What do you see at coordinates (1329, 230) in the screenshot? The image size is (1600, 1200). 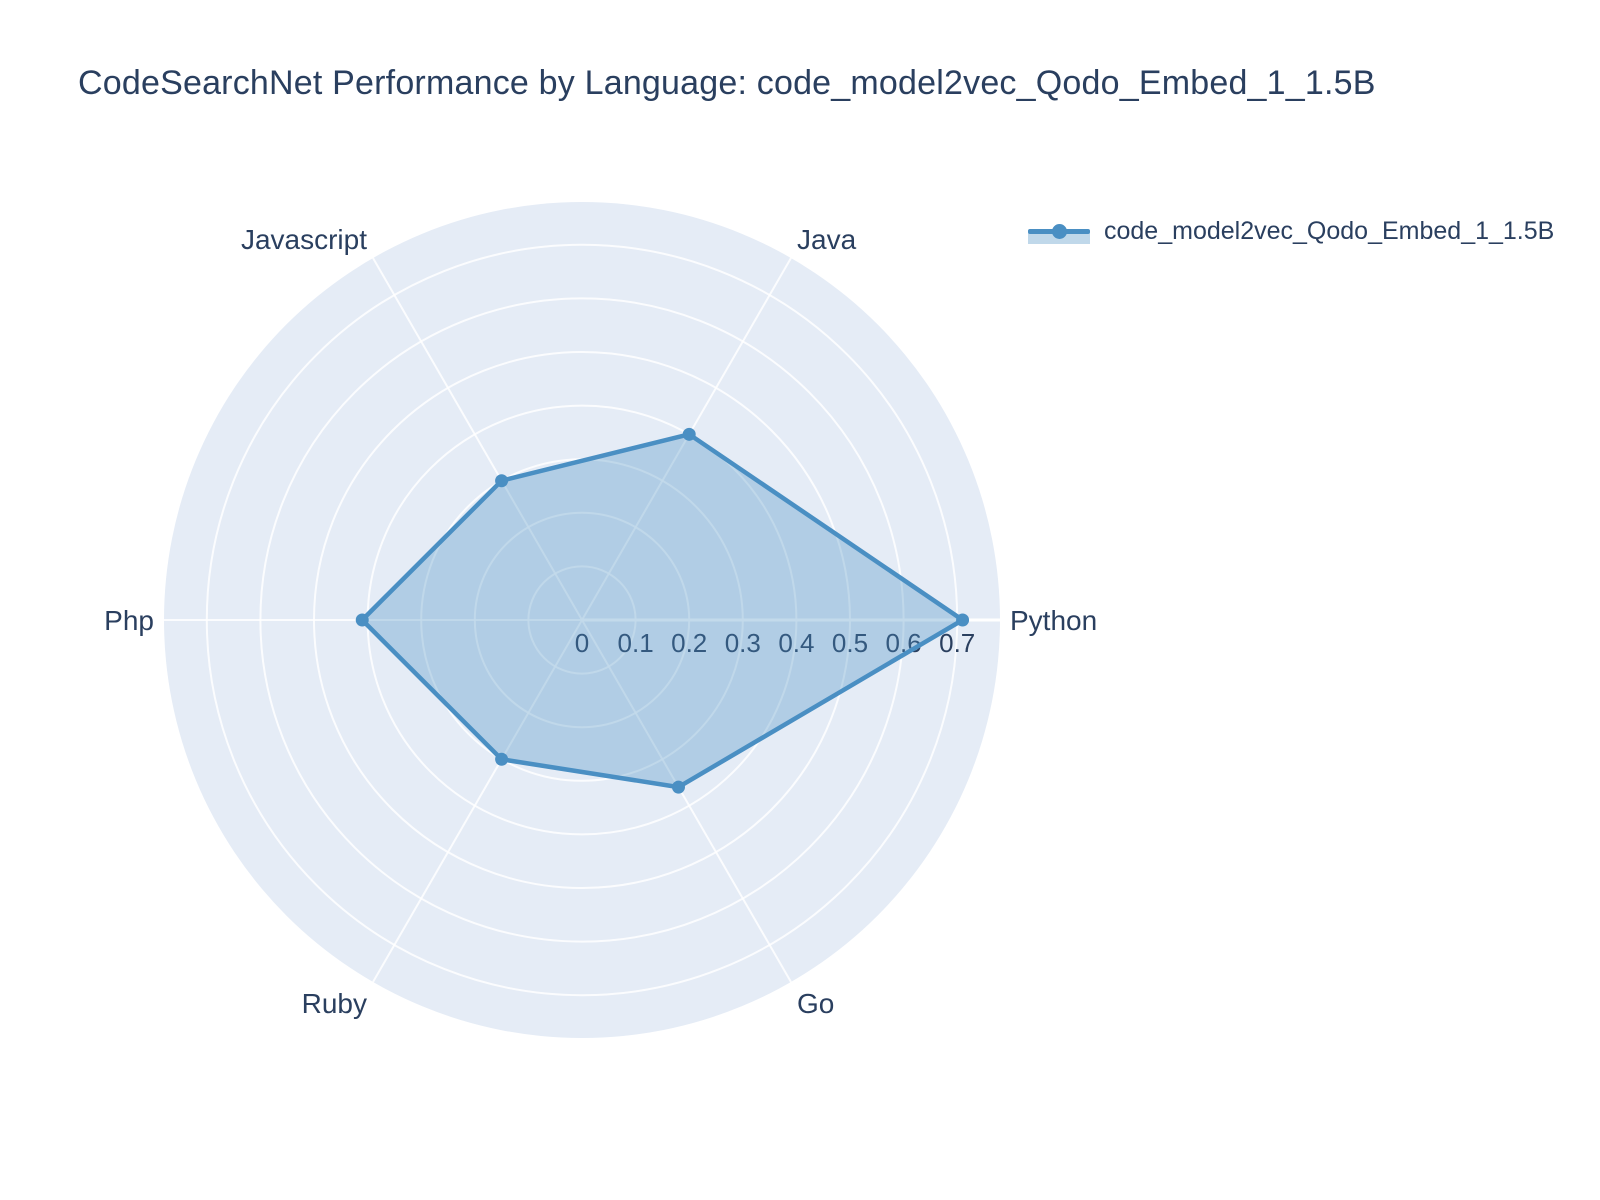 I see `legend-item-label: code_model2vec_Qodo_Embed_1_1.5B` at bounding box center [1329, 230].